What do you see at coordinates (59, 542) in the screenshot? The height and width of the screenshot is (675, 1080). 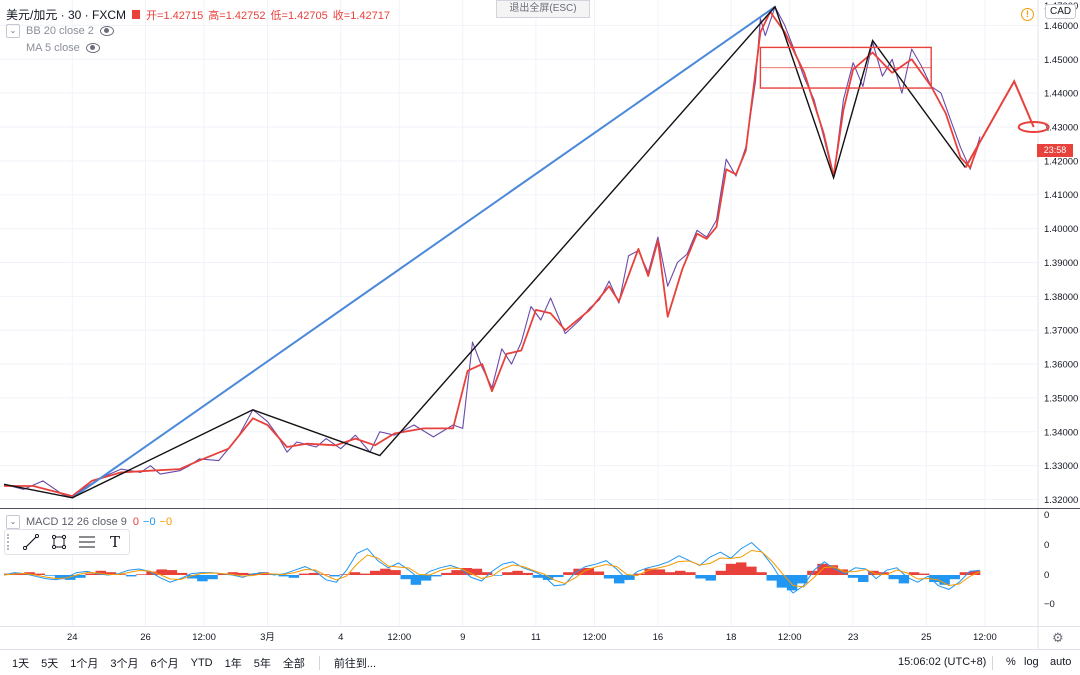 I see `rectangle-icon` at bounding box center [59, 542].